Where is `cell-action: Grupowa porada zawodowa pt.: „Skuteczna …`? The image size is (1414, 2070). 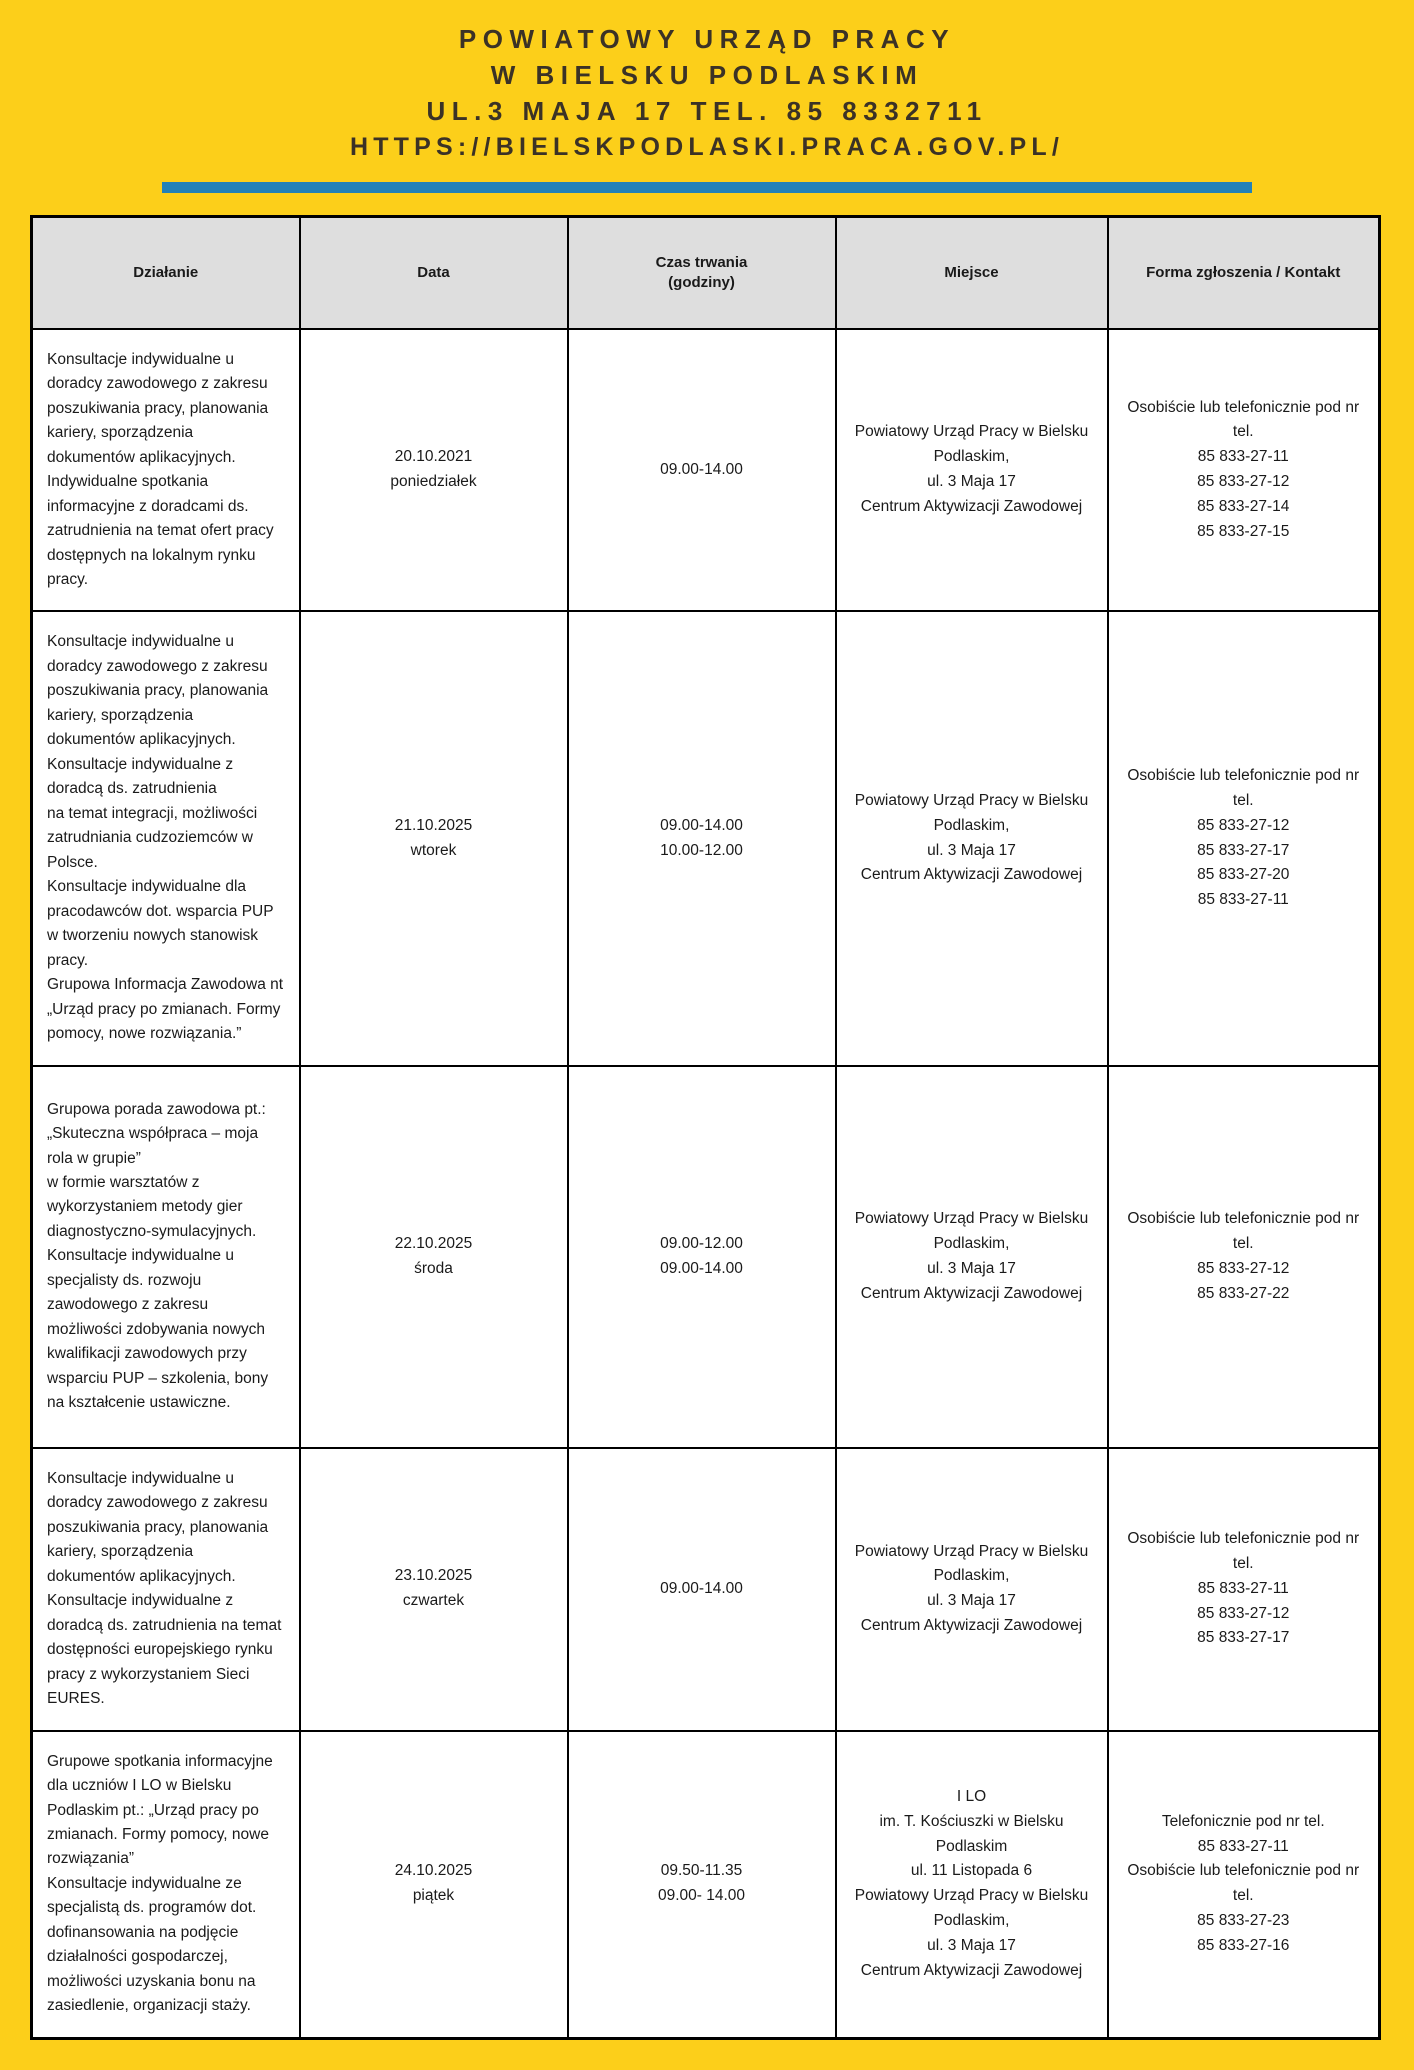
cell-action: Grupowa porada zawodowa pt.: „Skuteczna … is located at coordinates (165, 1256).